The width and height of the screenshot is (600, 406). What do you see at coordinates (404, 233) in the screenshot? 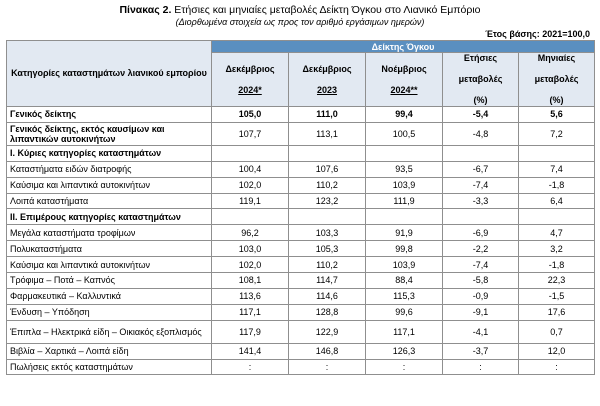
I see `cell-nov-2024: 91,9` at bounding box center [404, 233].